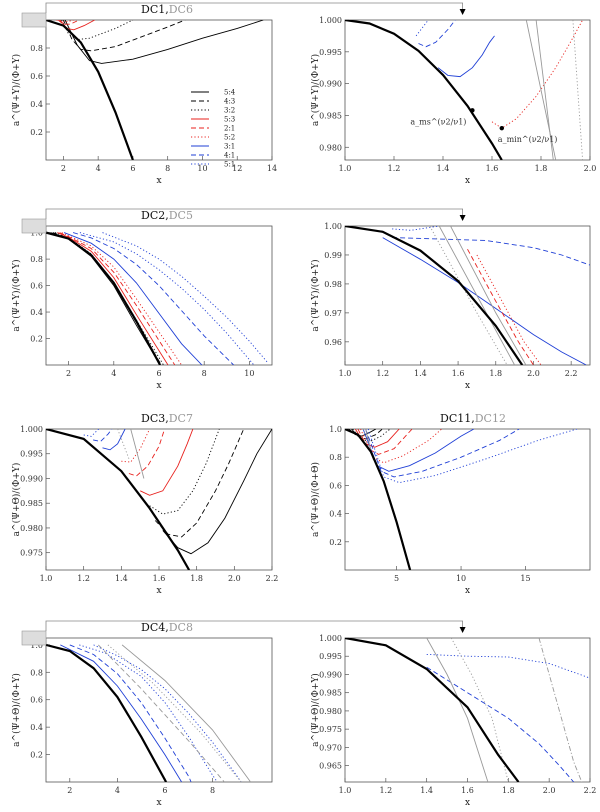 Image resolution: width=600 pixels, height=812 pixels. What do you see at coordinates (229, 129) in the screenshot?
I see `legend-label: 2:1` at bounding box center [229, 129].